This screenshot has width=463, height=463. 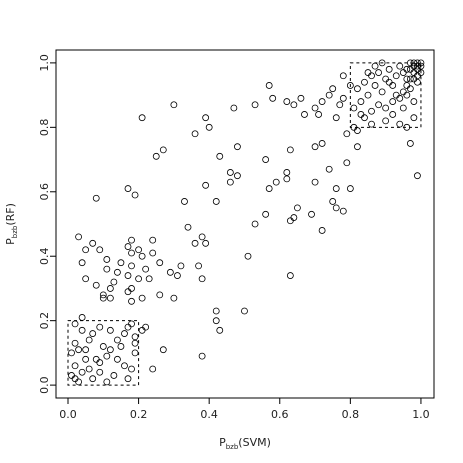 I want to click on y-axis-label: Pbzb(RF), so click(x=11, y=224).